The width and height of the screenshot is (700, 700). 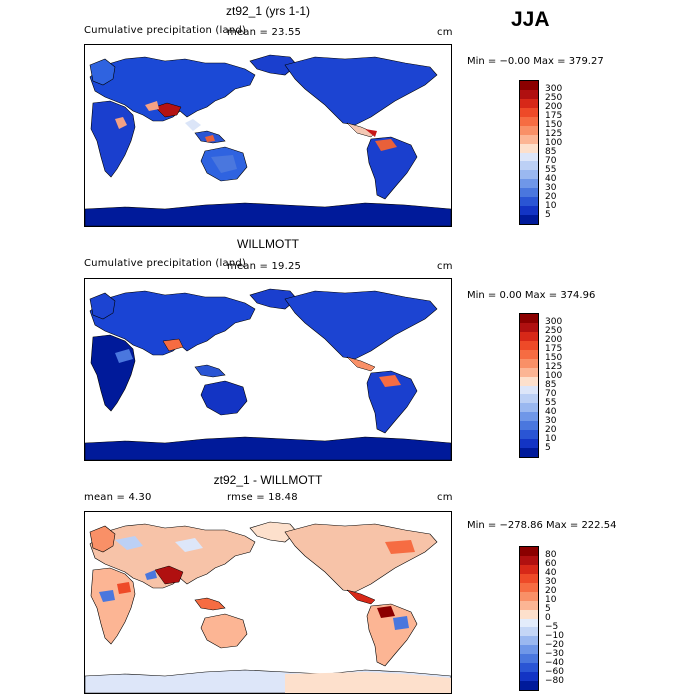 What do you see at coordinates (554, 654) in the screenshot?
I see `cbar-label: −30` at bounding box center [554, 654].